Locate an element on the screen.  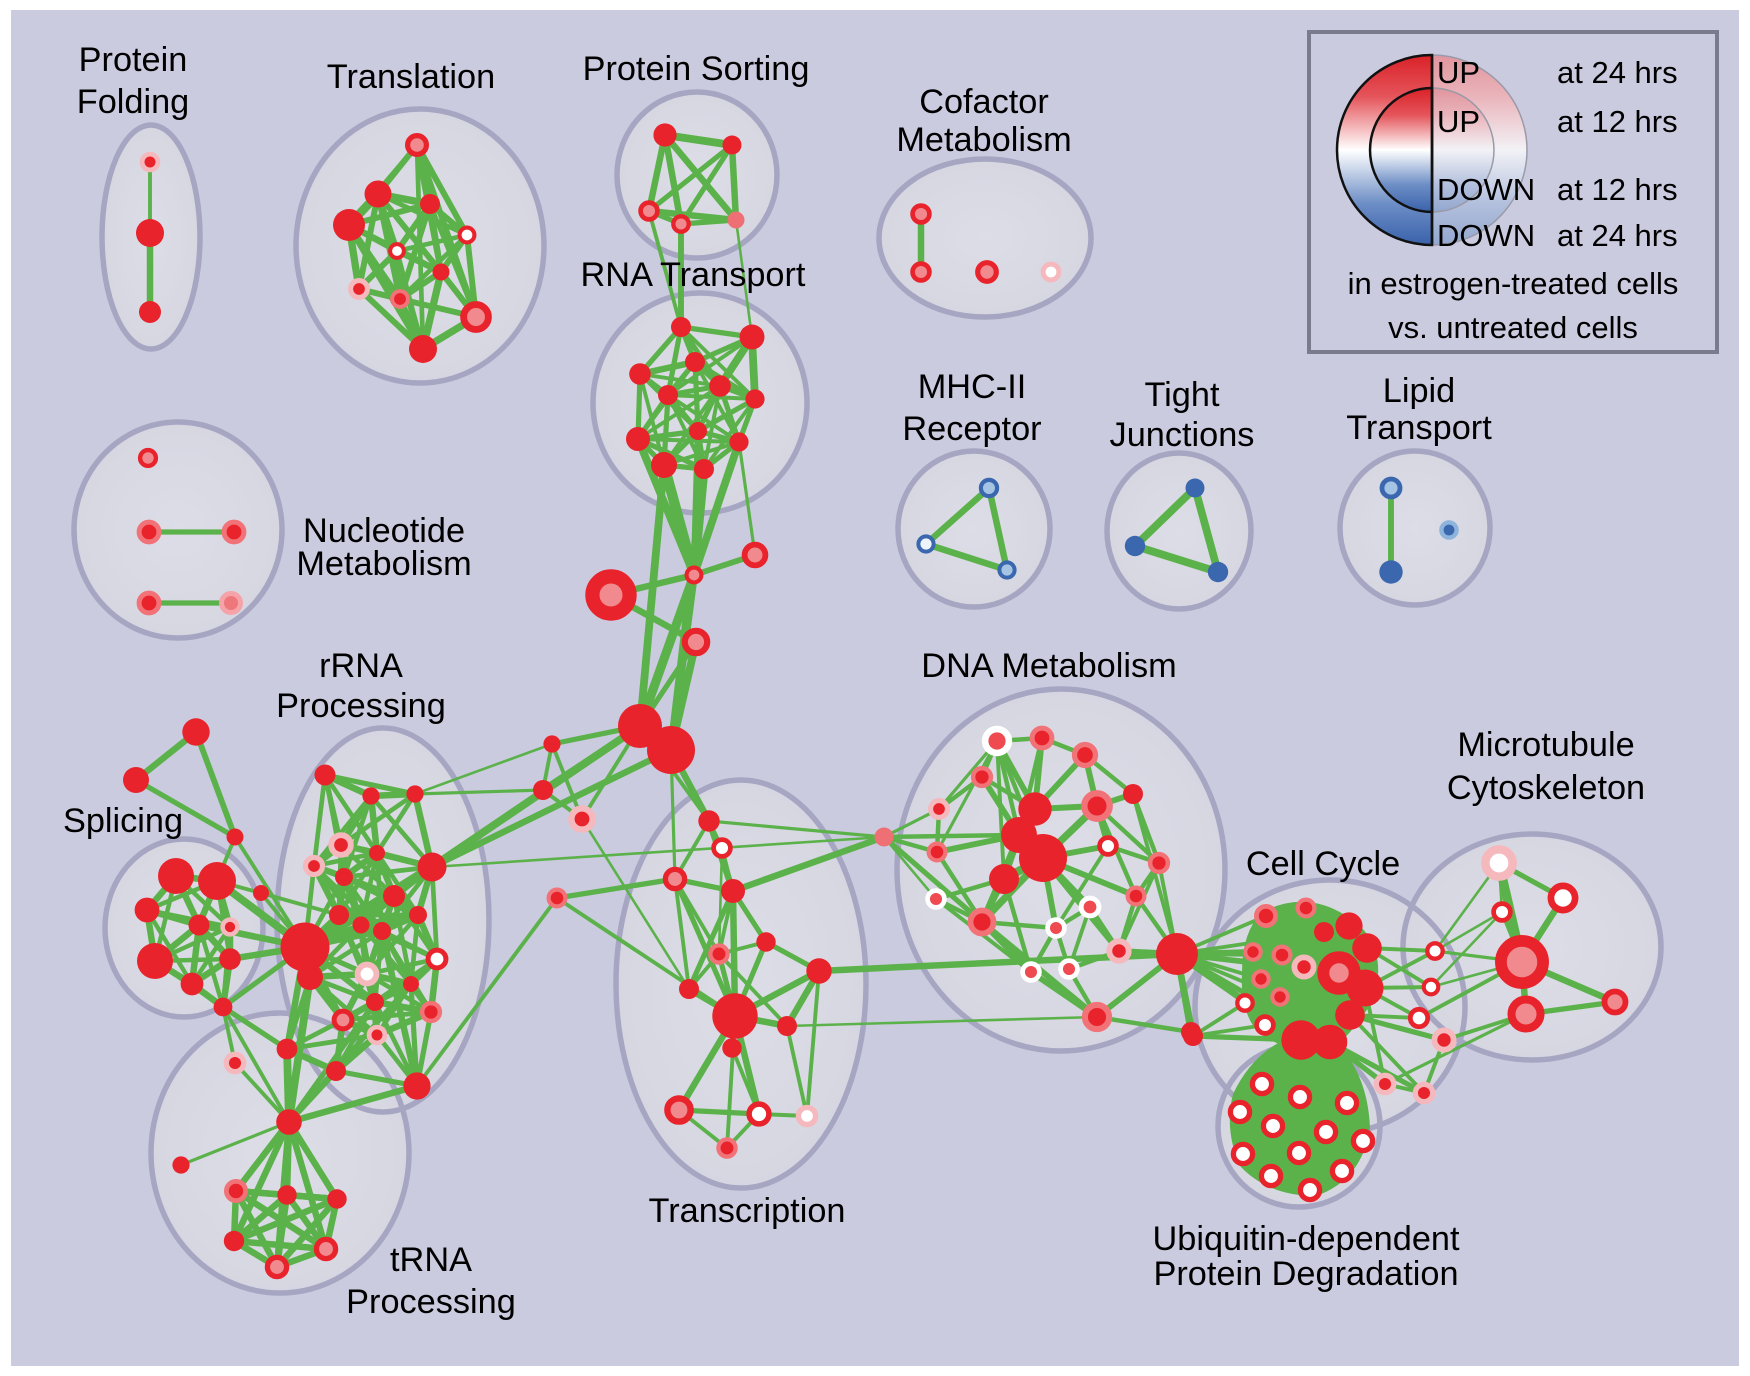
svg-text: rRNA is located at coordinates (361, 666).